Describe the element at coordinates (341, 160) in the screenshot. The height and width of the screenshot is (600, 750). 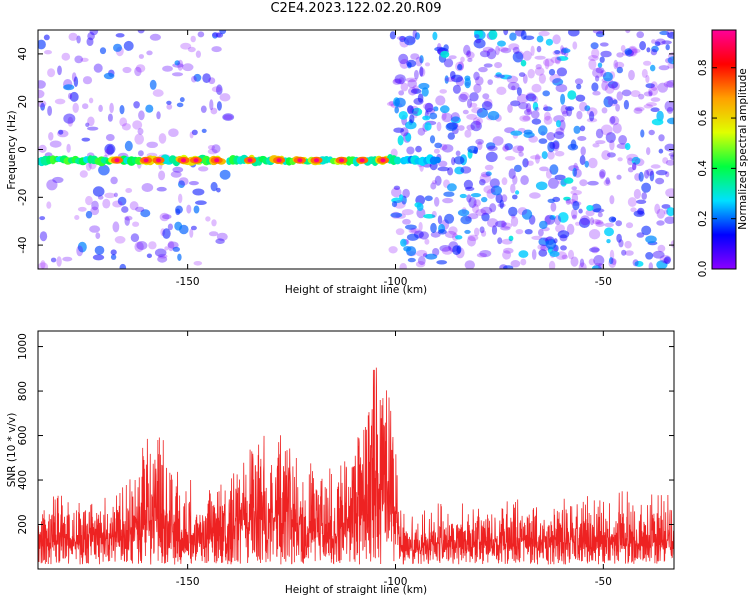
I see `heatmap-peak` at that location.